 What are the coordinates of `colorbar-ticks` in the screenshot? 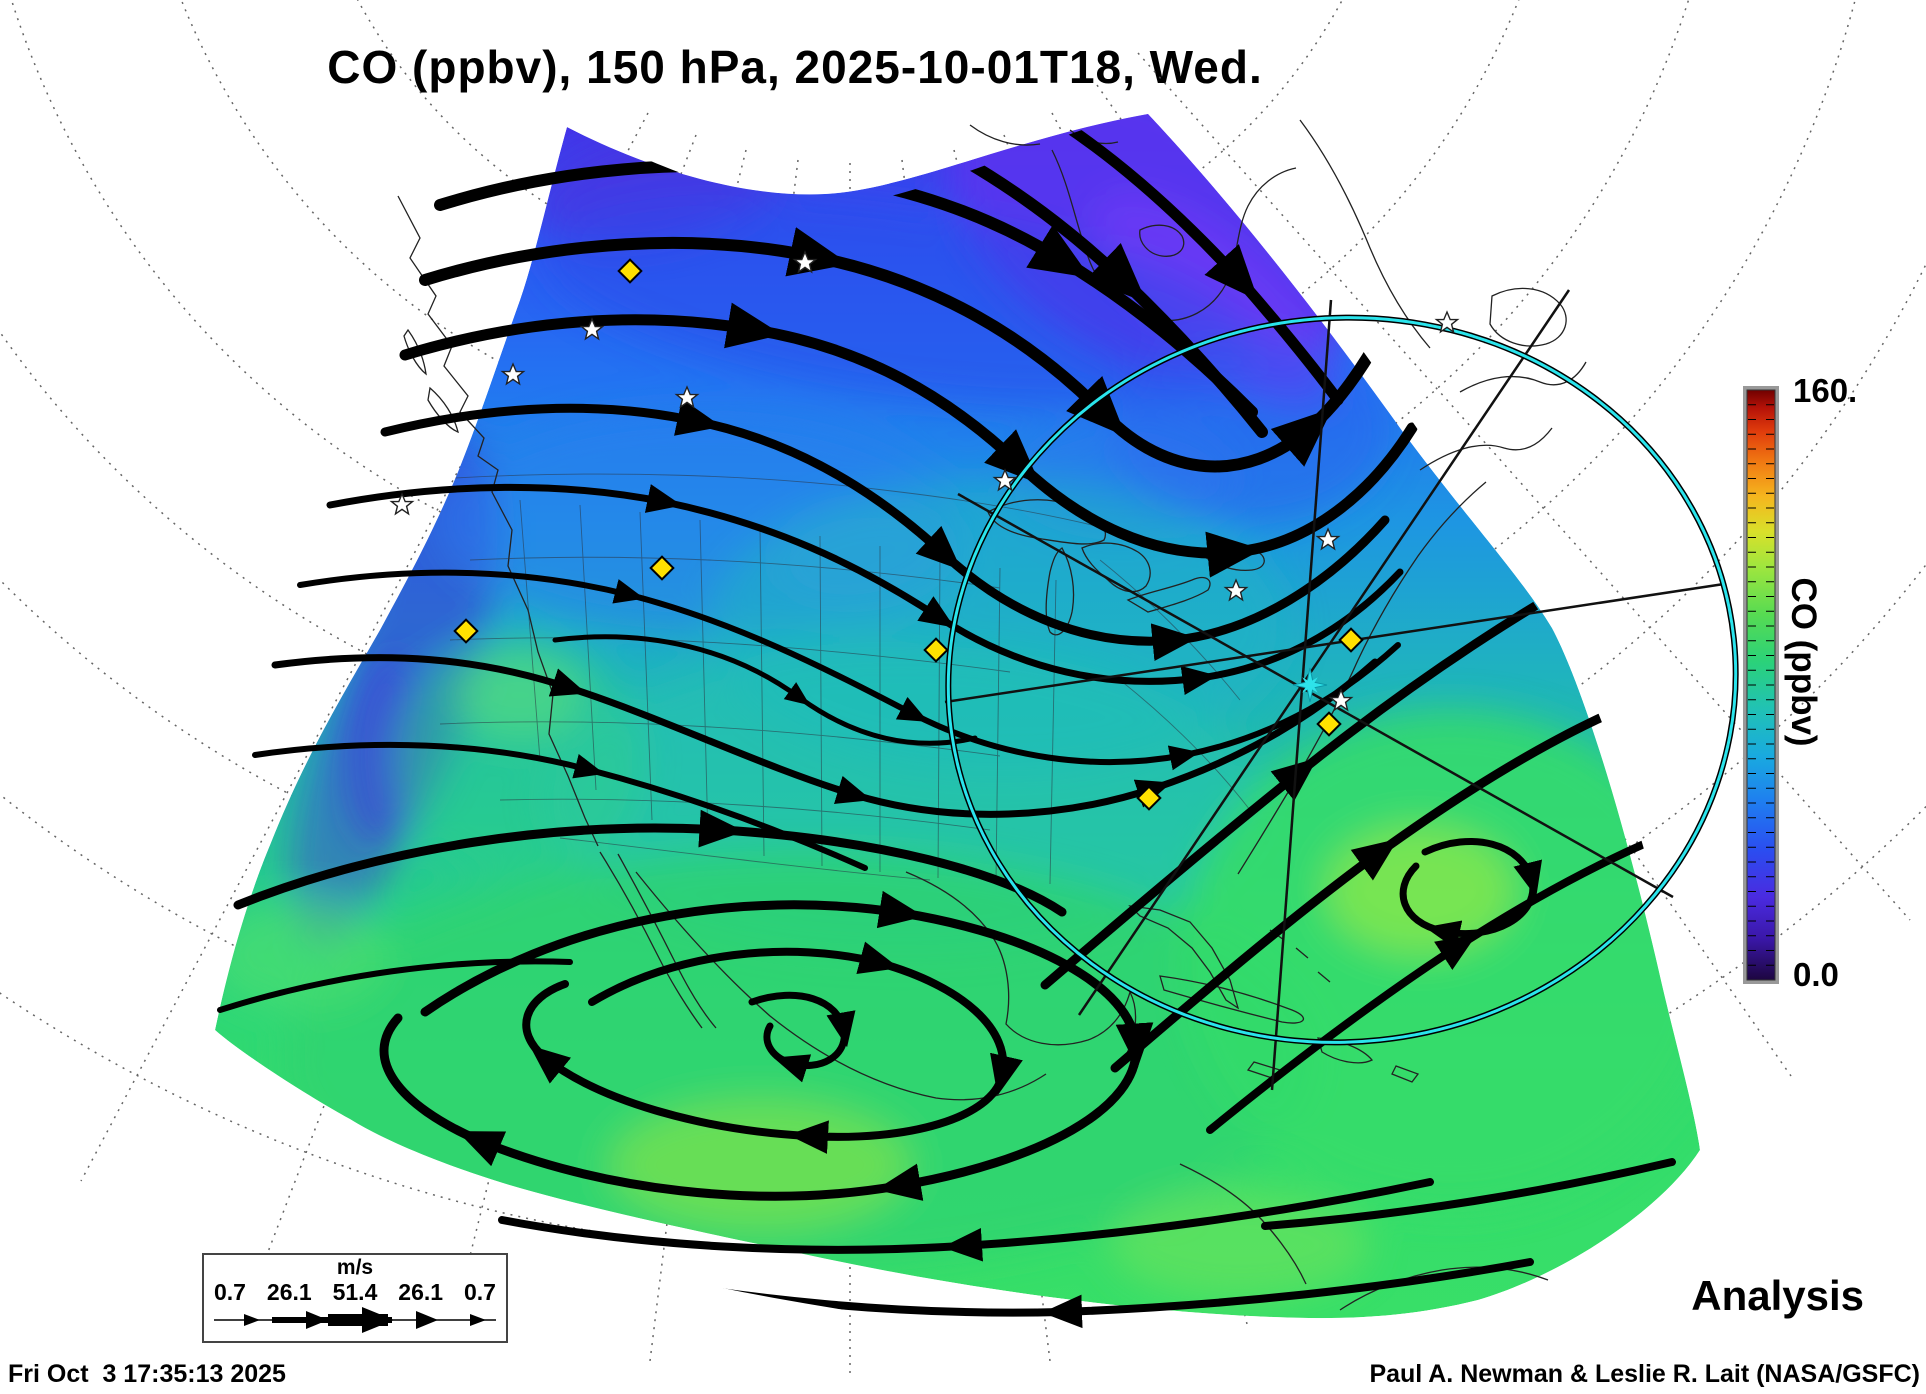 It's located at (1761, 685).